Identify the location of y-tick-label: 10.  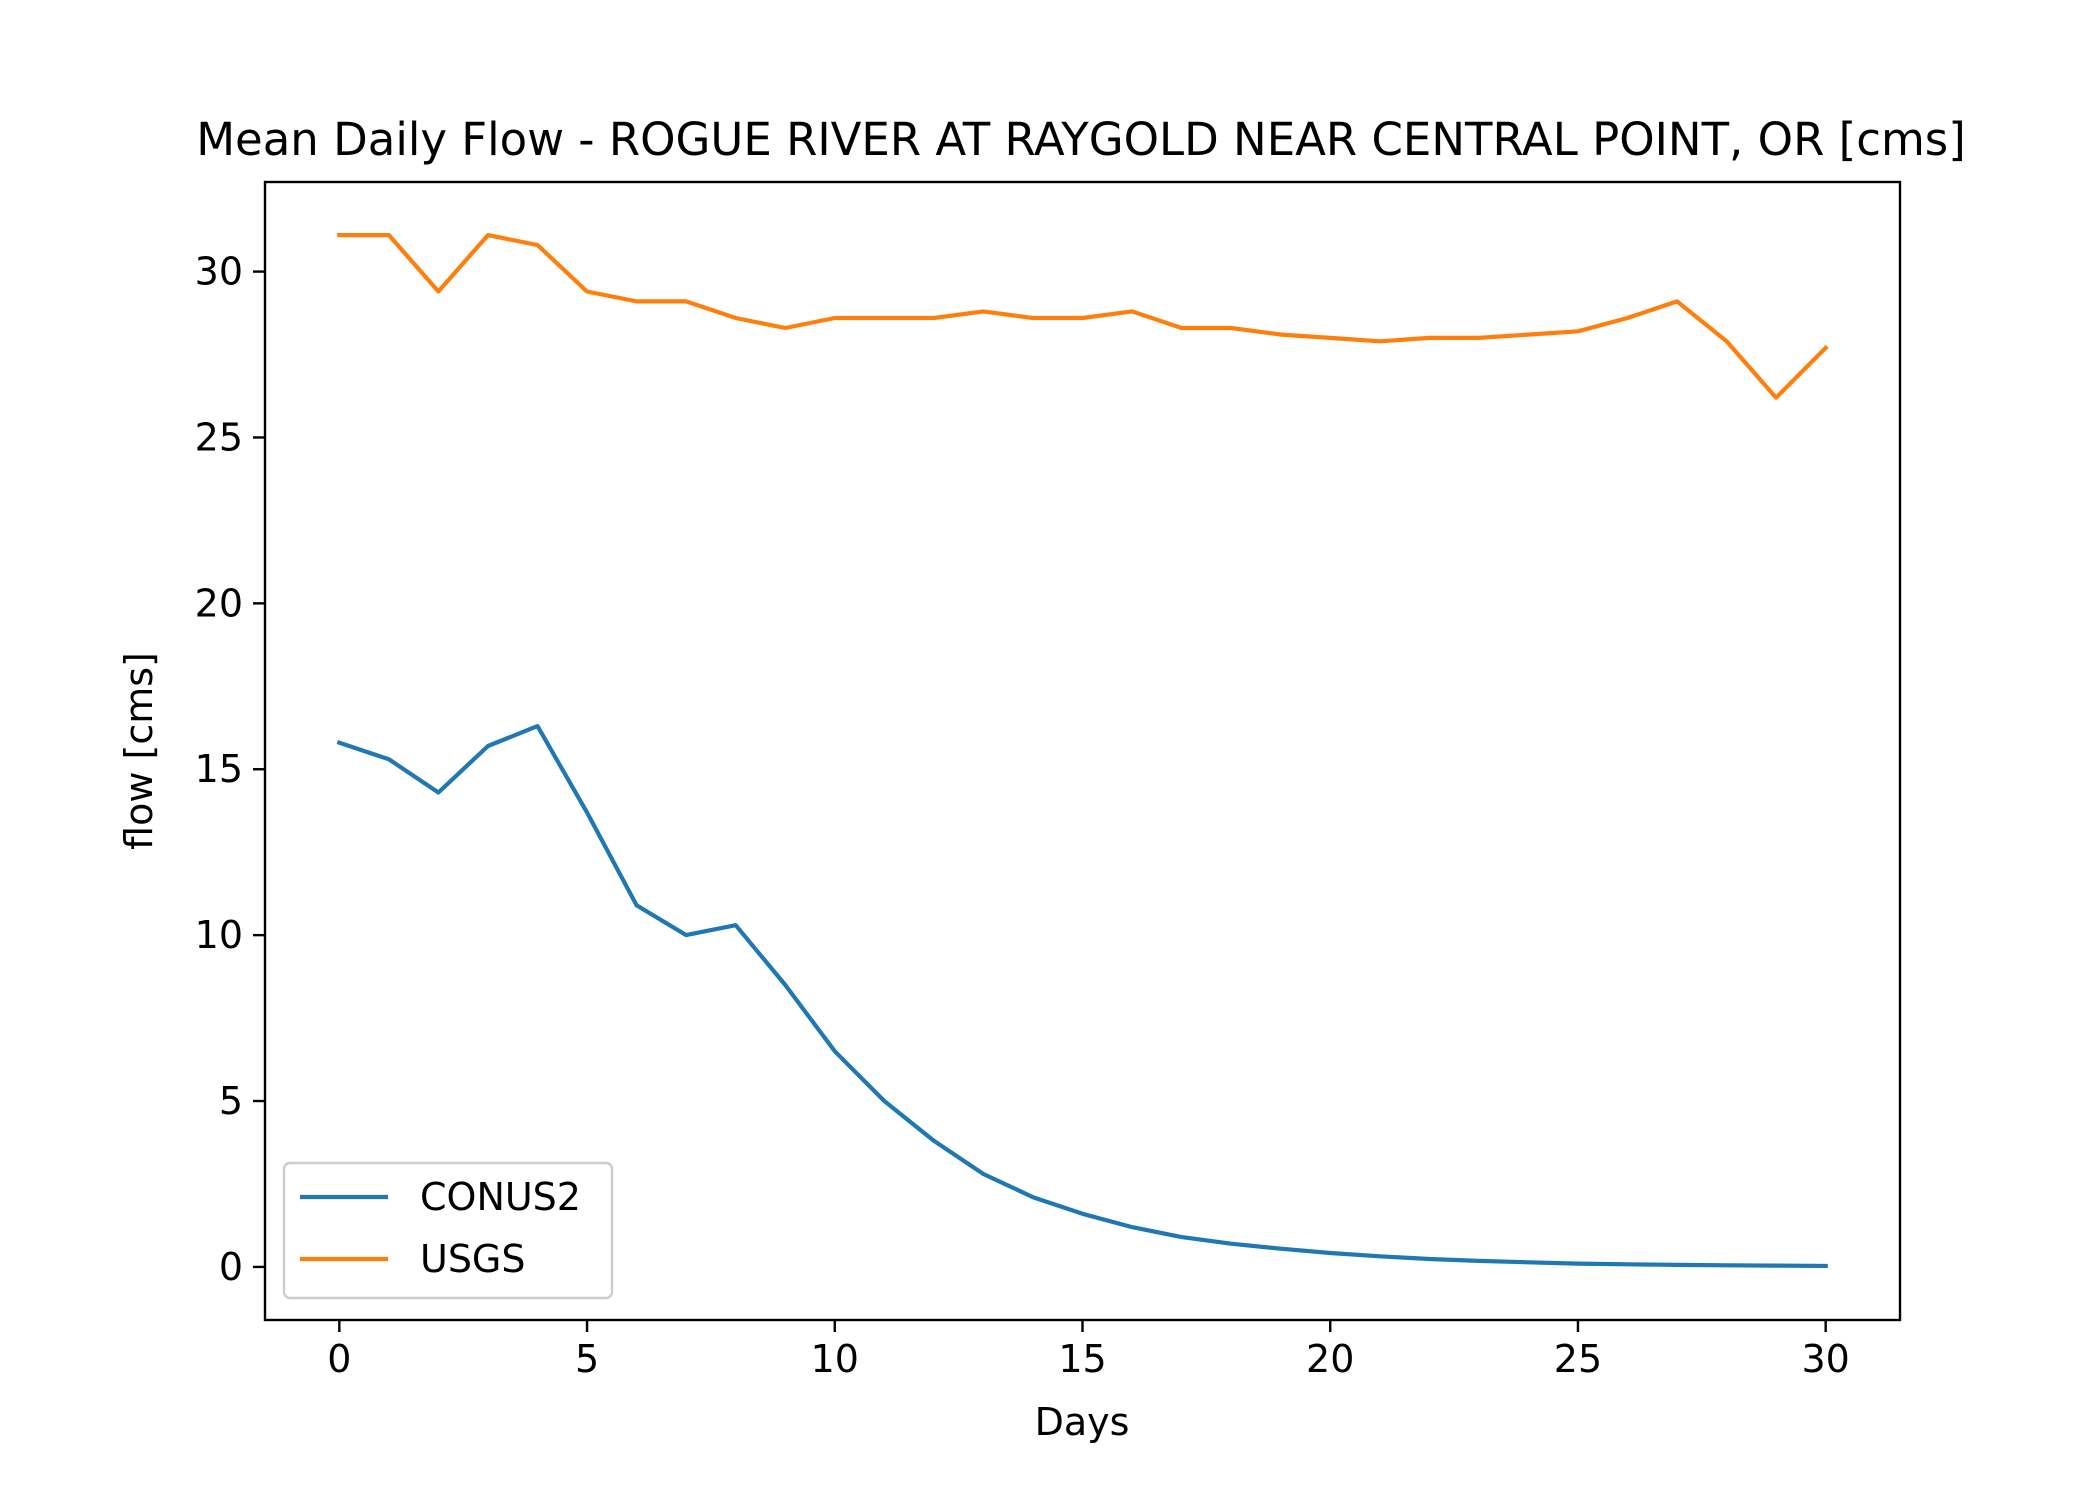
(219, 935).